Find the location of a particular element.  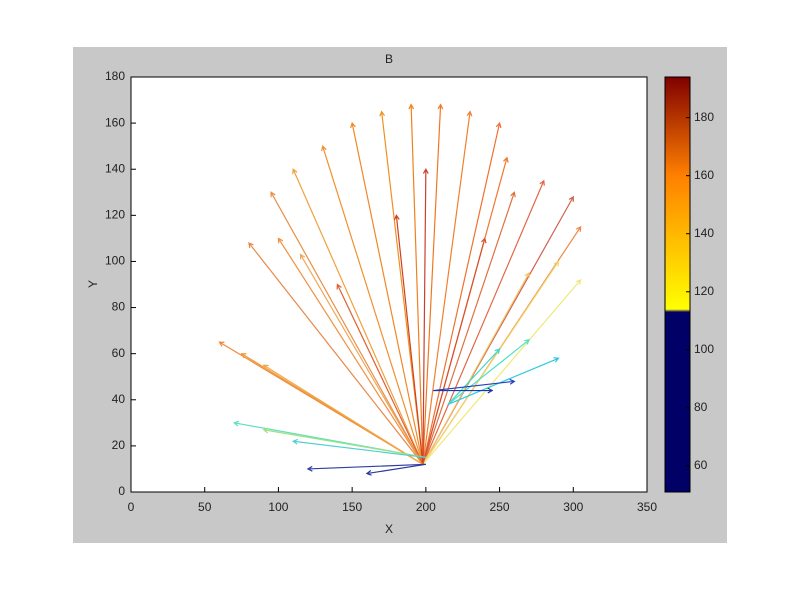

y-tick-label: 120 is located at coordinates (115, 215).